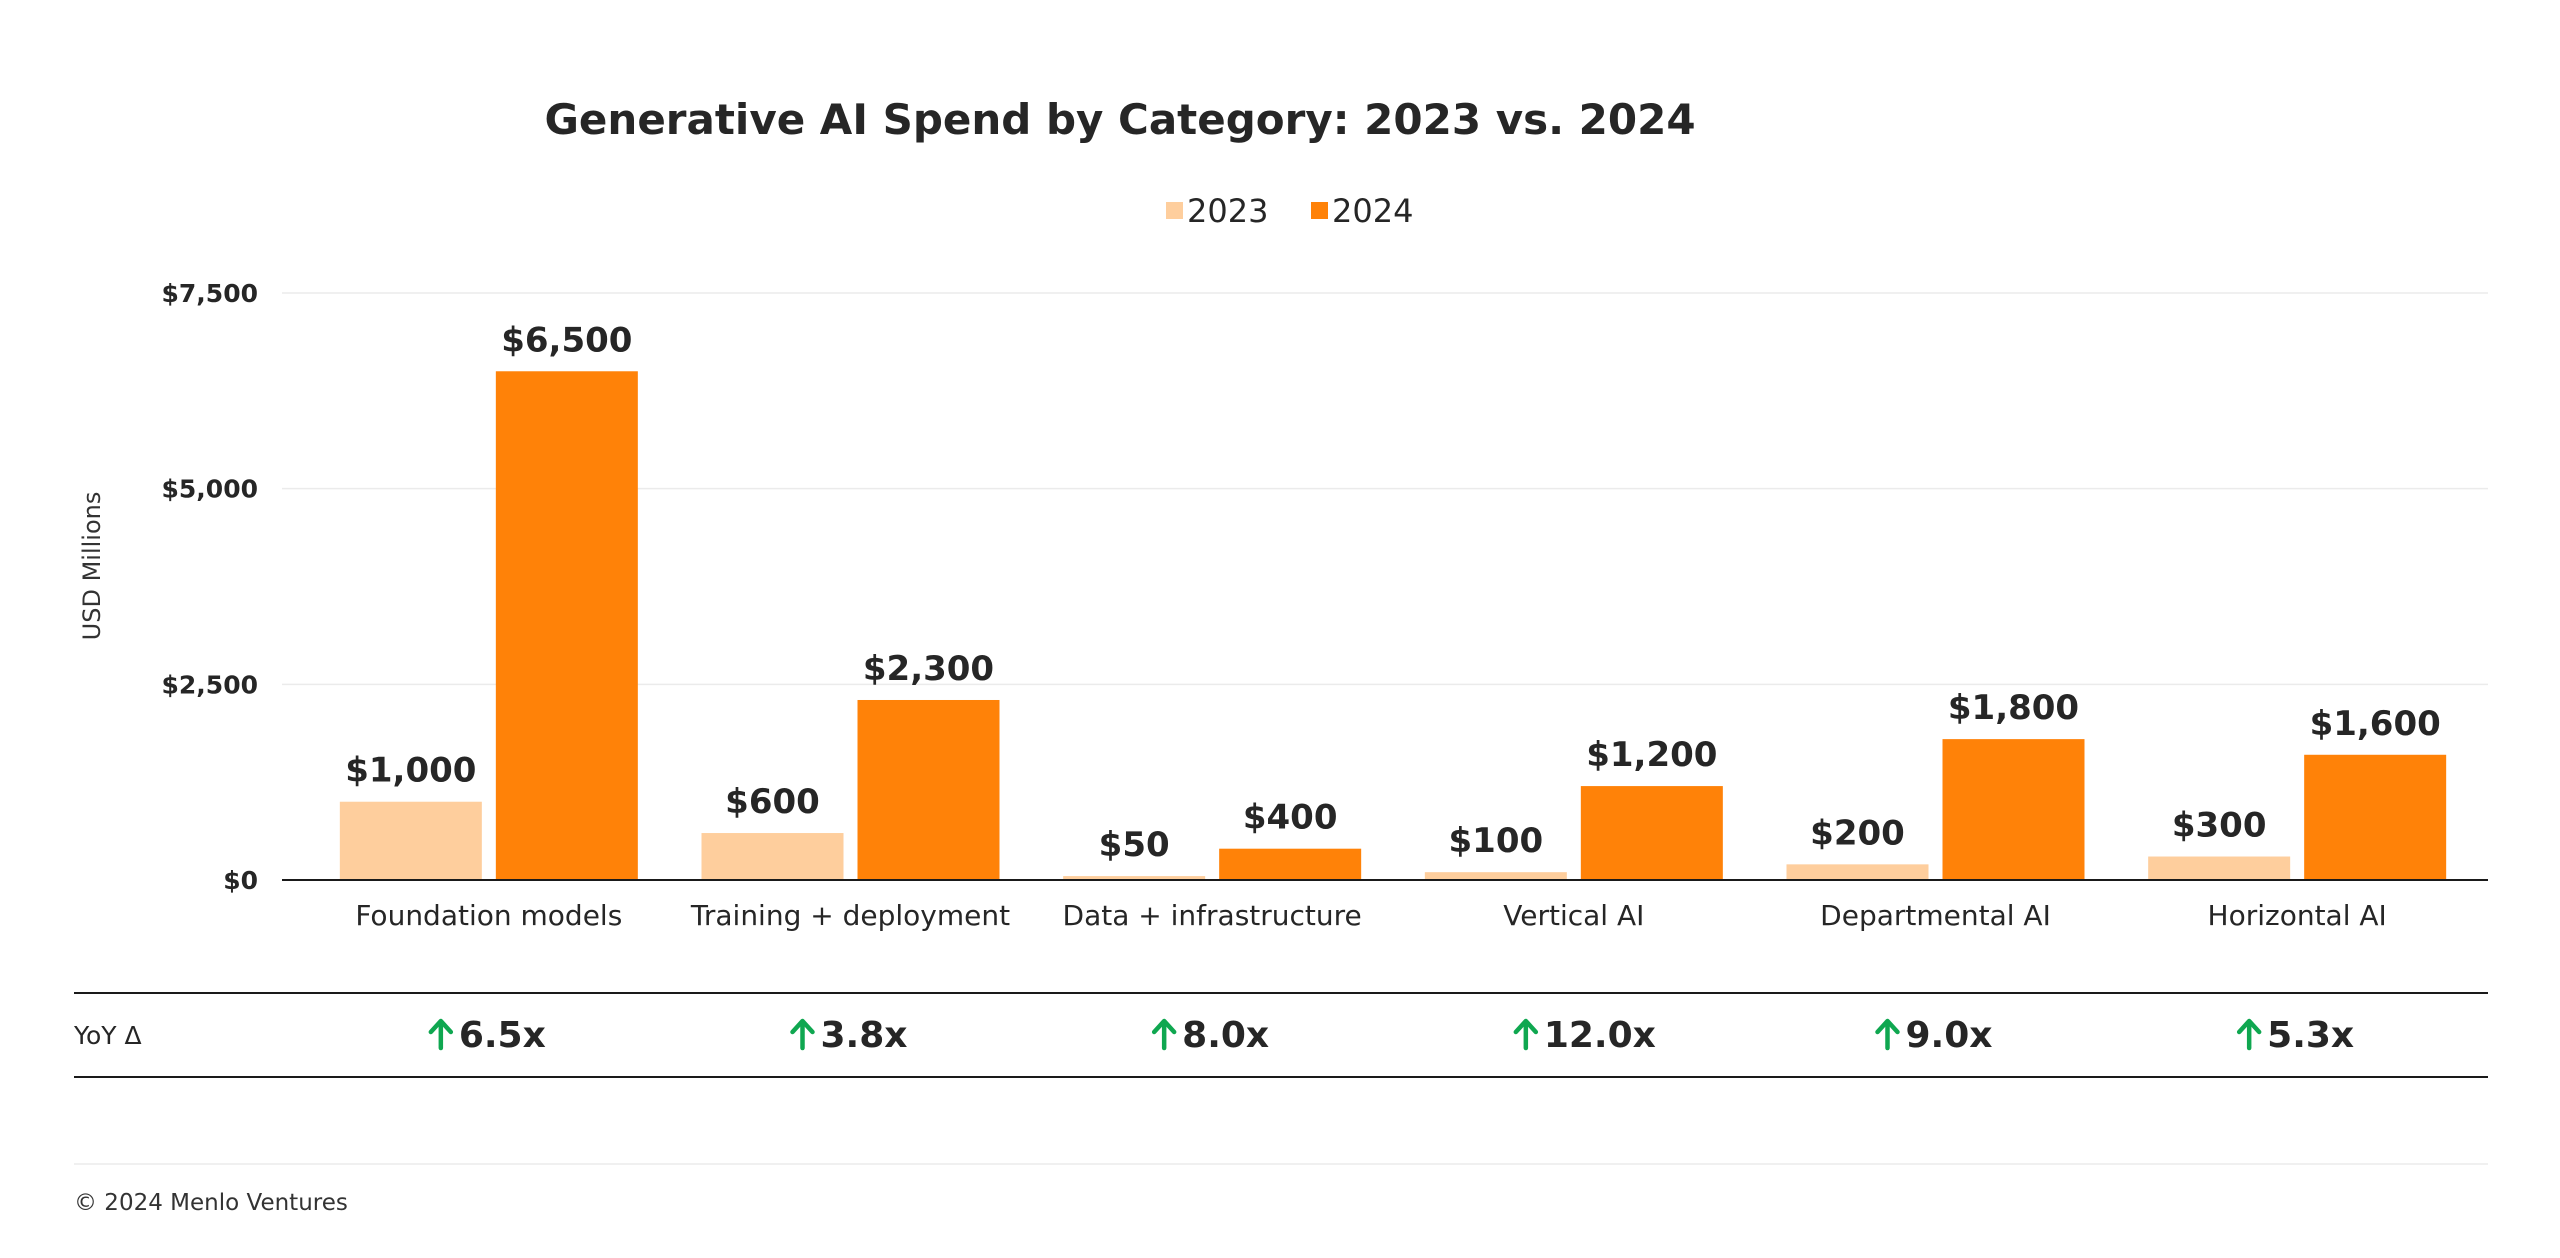 The height and width of the screenshot is (1258, 2560). I want to click on copyright-footer: © 2024 Menlo Ventures, so click(211, 1203).